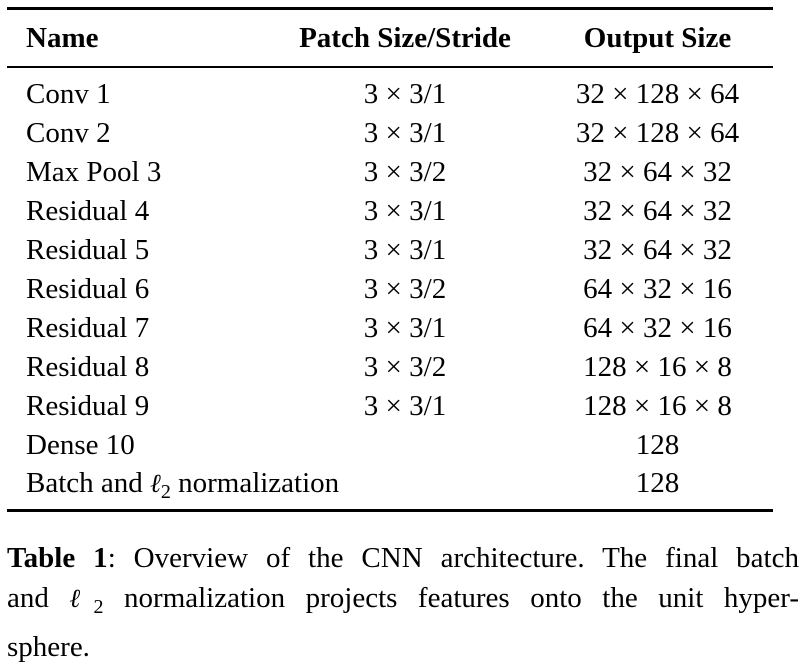 The width and height of the screenshot is (804, 667). What do you see at coordinates (88, 483) in the screenshot?
I see `row-name-prefix: Batch and` at bounding box center [88, 483].